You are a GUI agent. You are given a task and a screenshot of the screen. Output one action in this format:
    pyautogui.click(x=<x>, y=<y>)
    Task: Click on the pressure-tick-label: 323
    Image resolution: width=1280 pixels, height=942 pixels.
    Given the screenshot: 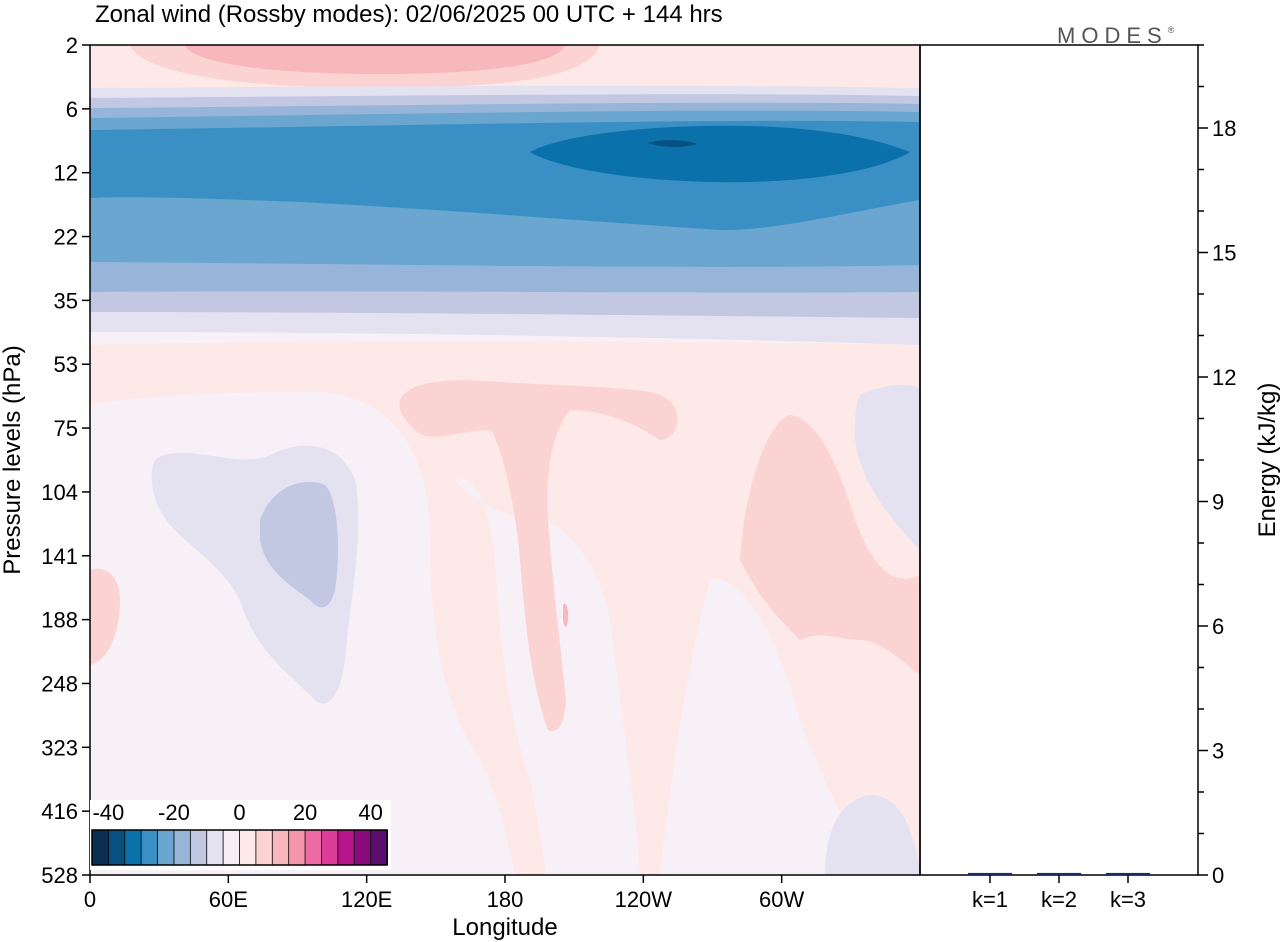 What is the action you would take?
    pyautogui.click(x=59, y=747)
    